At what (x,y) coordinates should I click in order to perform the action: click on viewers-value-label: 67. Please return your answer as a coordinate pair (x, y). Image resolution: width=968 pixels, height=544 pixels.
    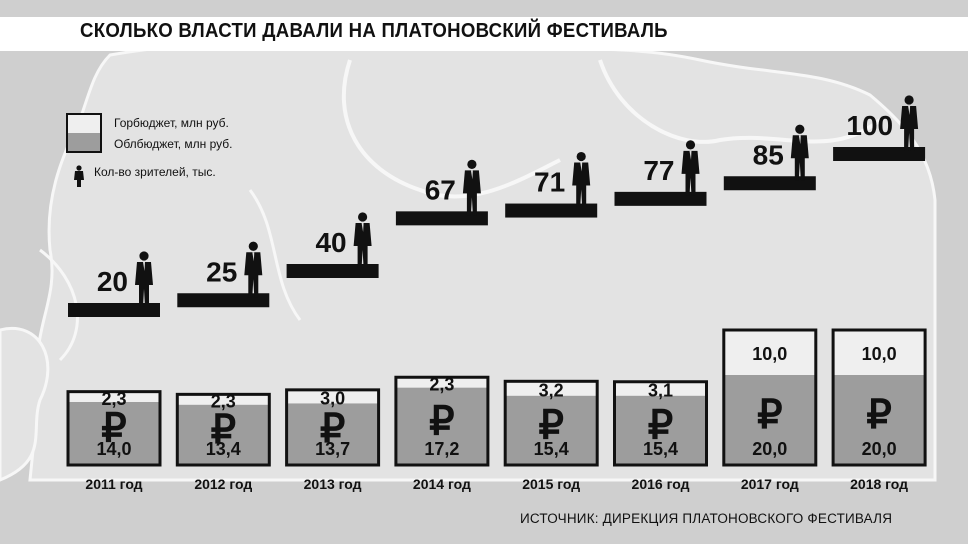
    Looking at the image, I should click on (440, 189).